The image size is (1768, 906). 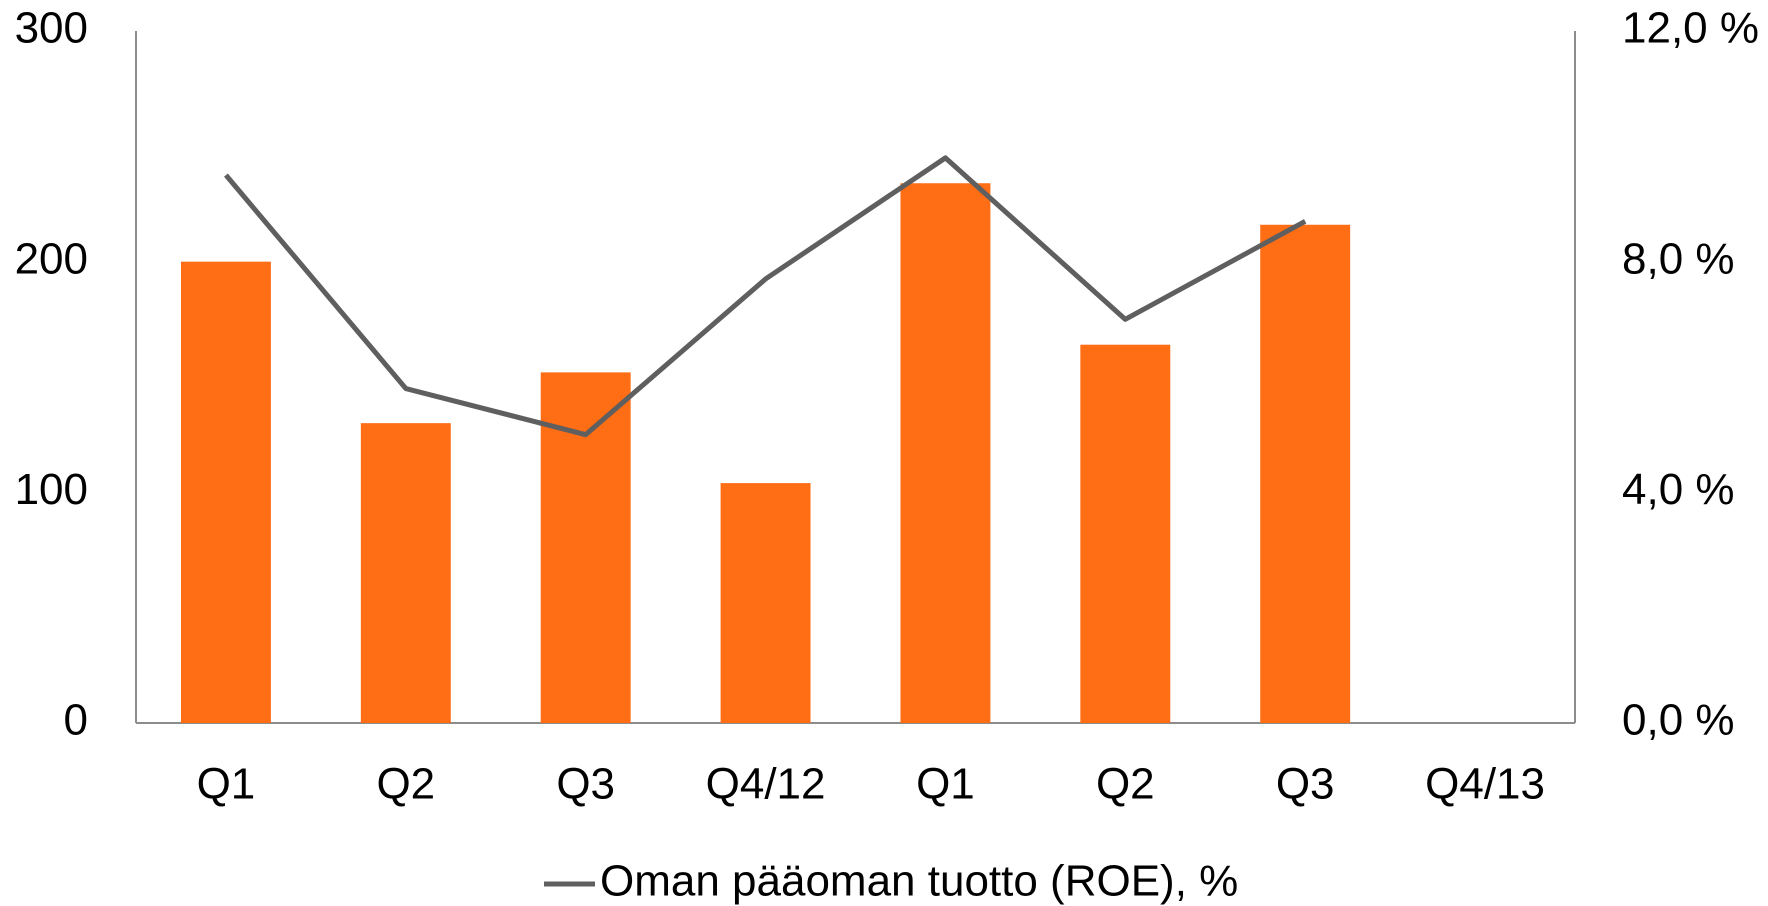 I want to click on y-tick-label: 0, so click(x=76, y=720).